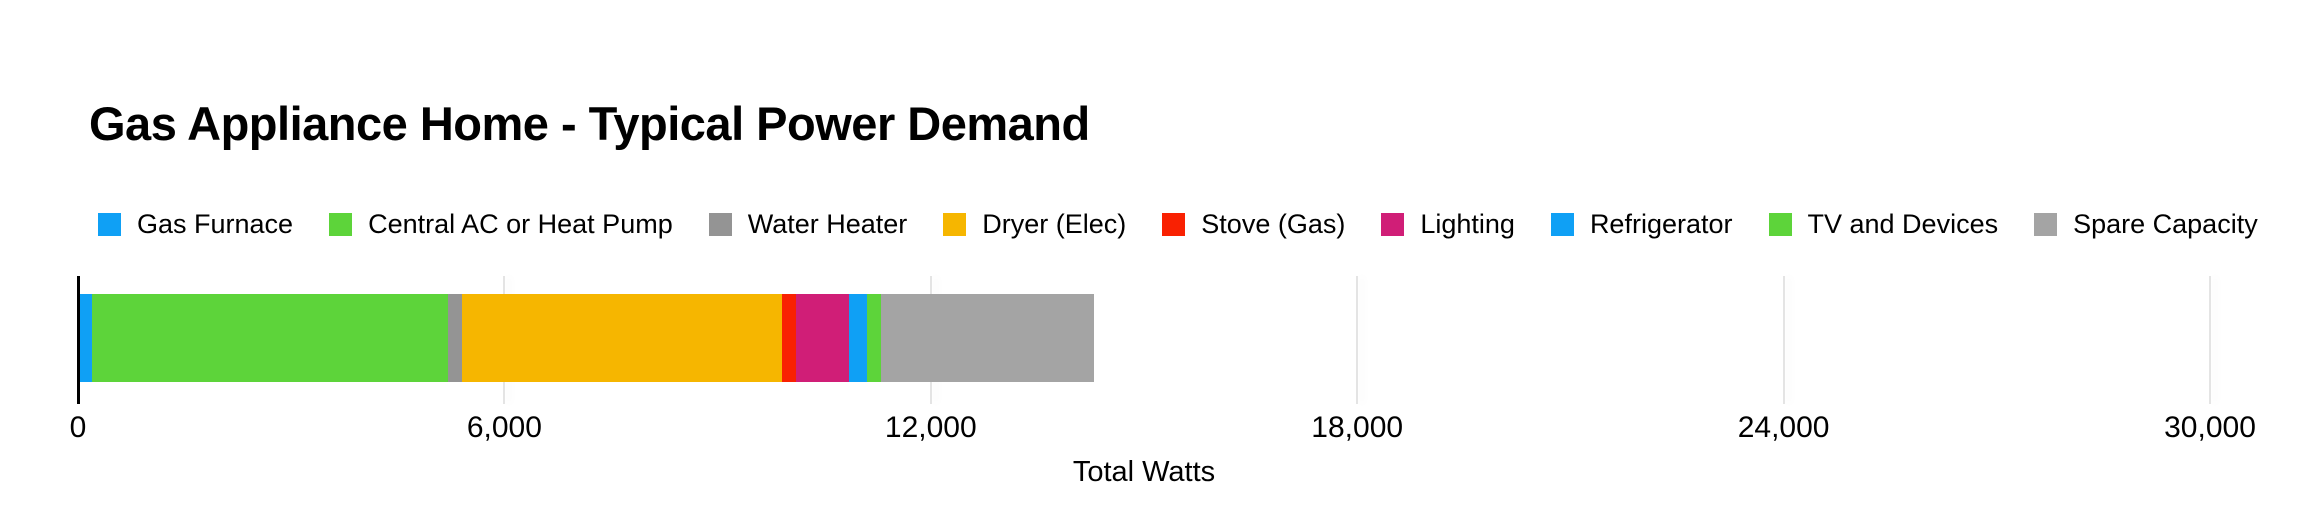 The height and width of the screenshot is (530, 2306). What do you see at coordinates (827, 224) in the screenshot?
I see `legend-label: Water Heater` at bounding box center [827, 224].